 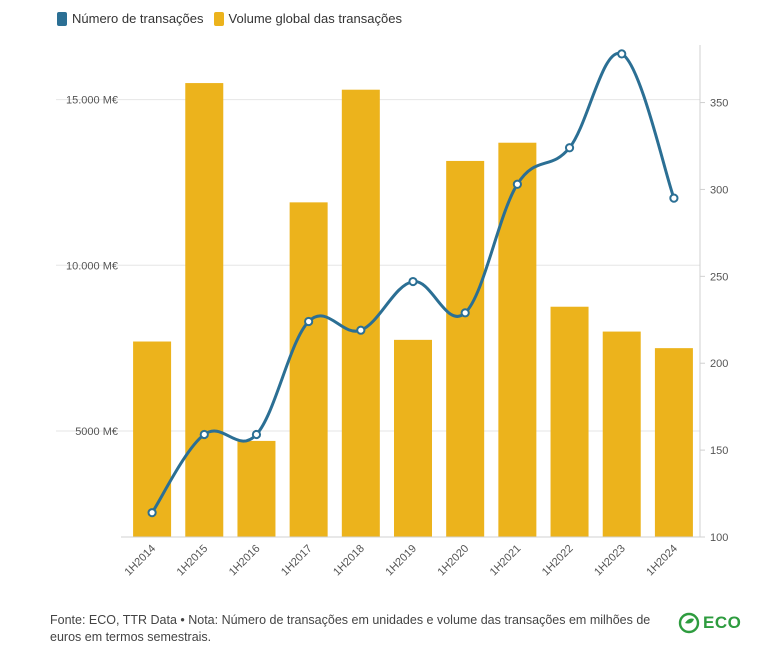 What do you see at coordinates (140, 561) in the screenshot?
I see `x-tick-label: 1H2014` at bounding box center [140, 561].